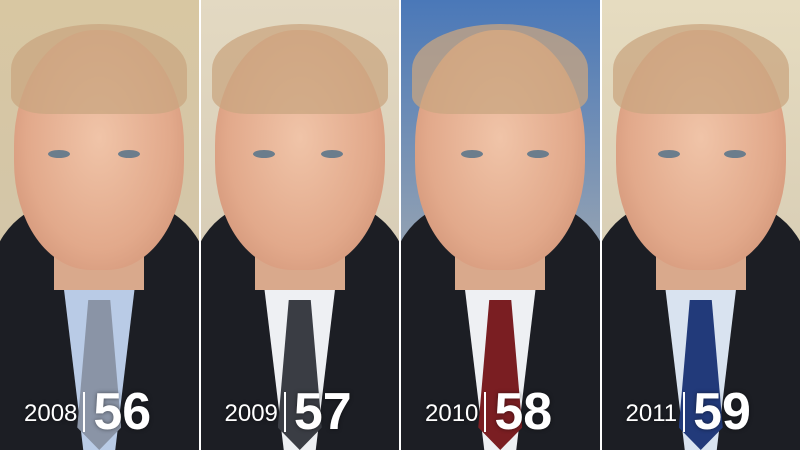 This screenshot has width=800, height=450. What do you see at coordinates (651, 413) in the screenshot?
I see `year: 2011` at bounding box center [651, 413].